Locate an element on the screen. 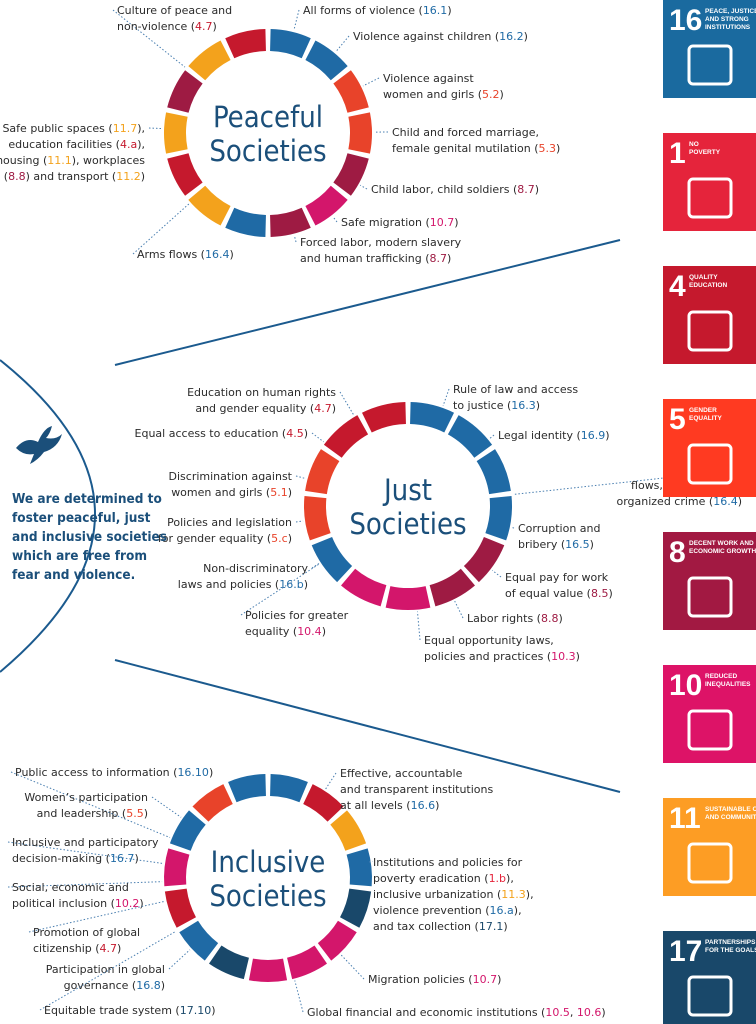 The width and height of the screenshot is (756, 1024). target-code: 10.7 is located at coordinates (442, 222).